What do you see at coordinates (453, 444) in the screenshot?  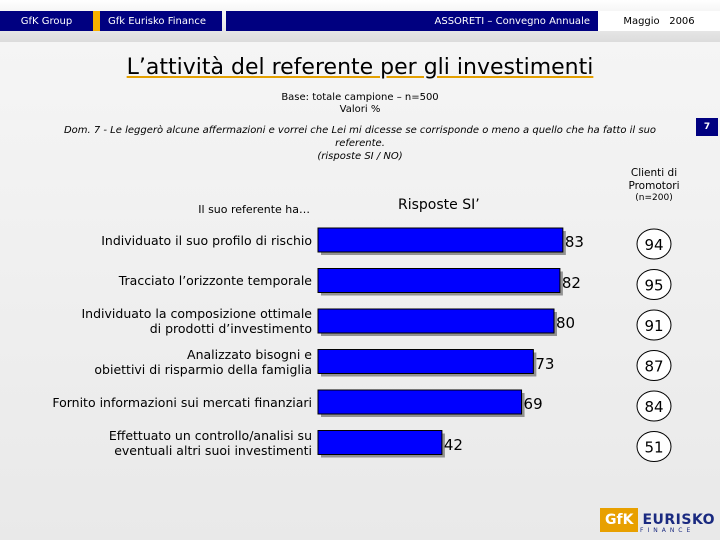 I see `bar-value-label: 42` at bounding box center [453, 444].